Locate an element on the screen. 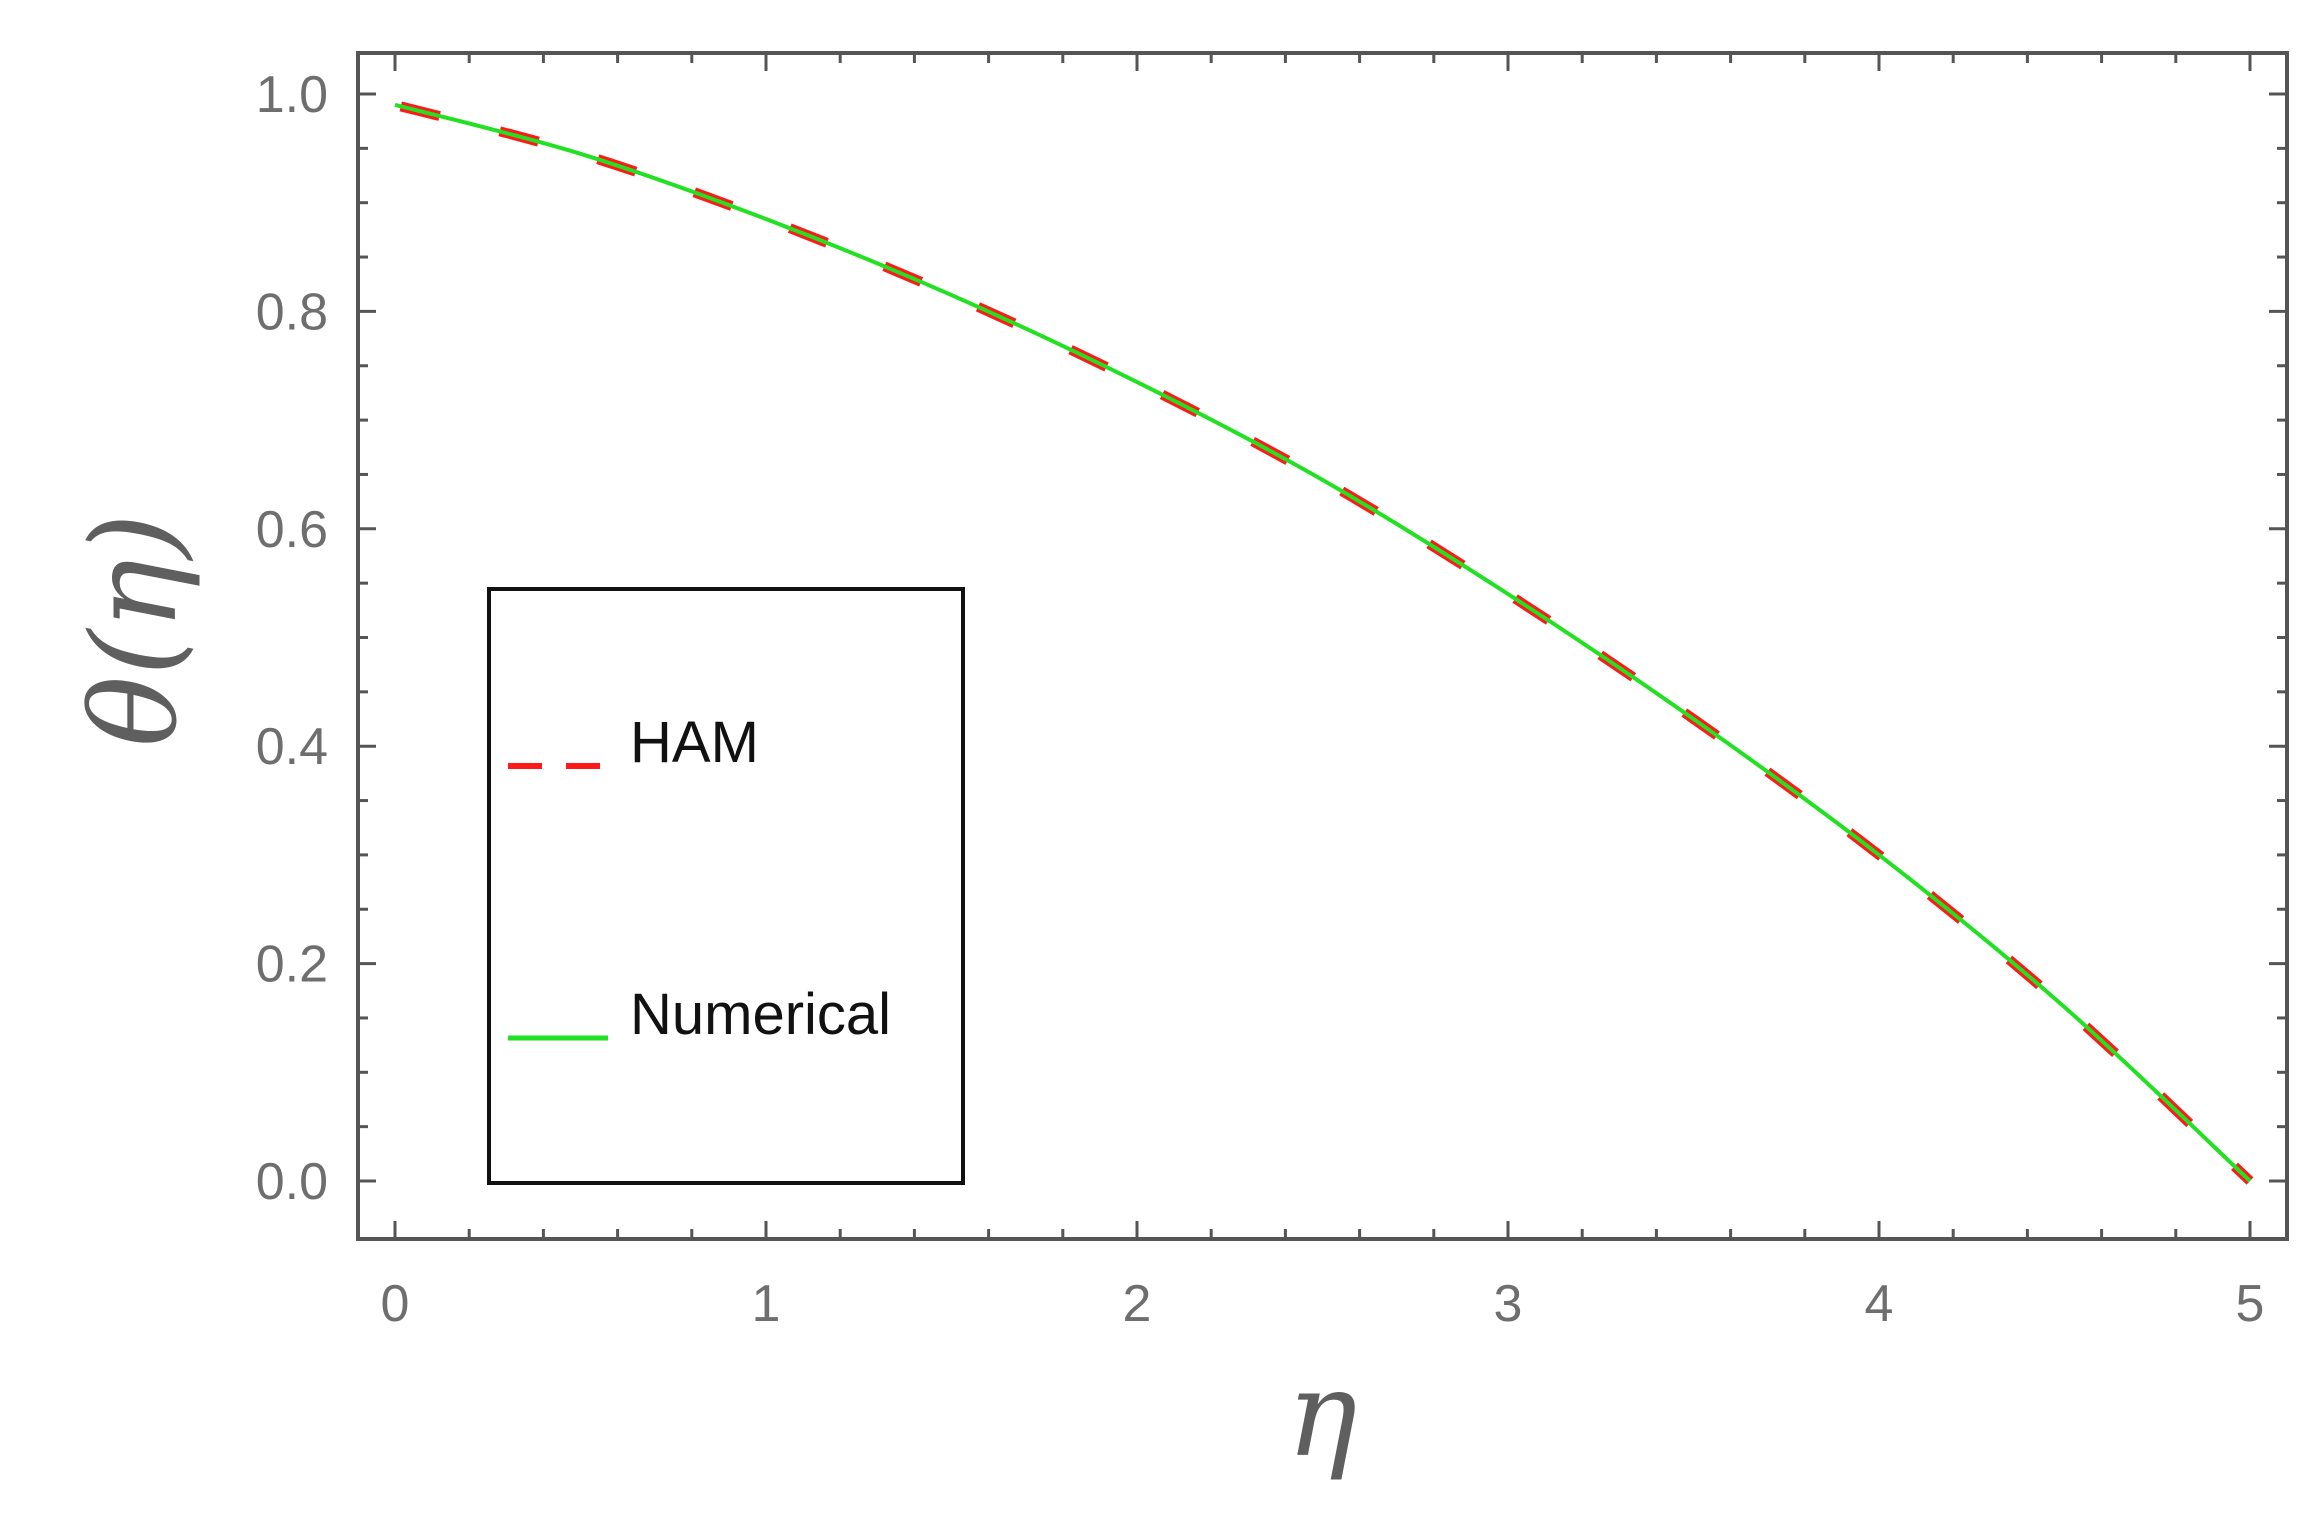  y-tick-label: 0.6 is located at coordinates (292, 530).